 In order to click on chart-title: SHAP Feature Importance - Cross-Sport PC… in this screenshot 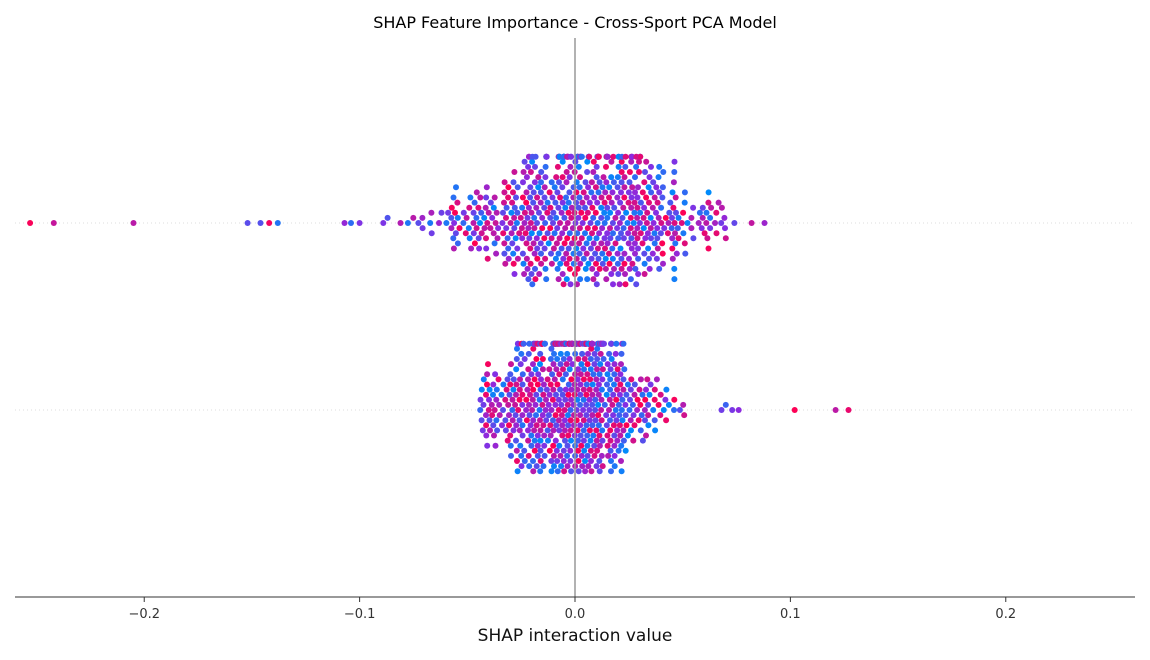, I will do `click(575, 22)`.